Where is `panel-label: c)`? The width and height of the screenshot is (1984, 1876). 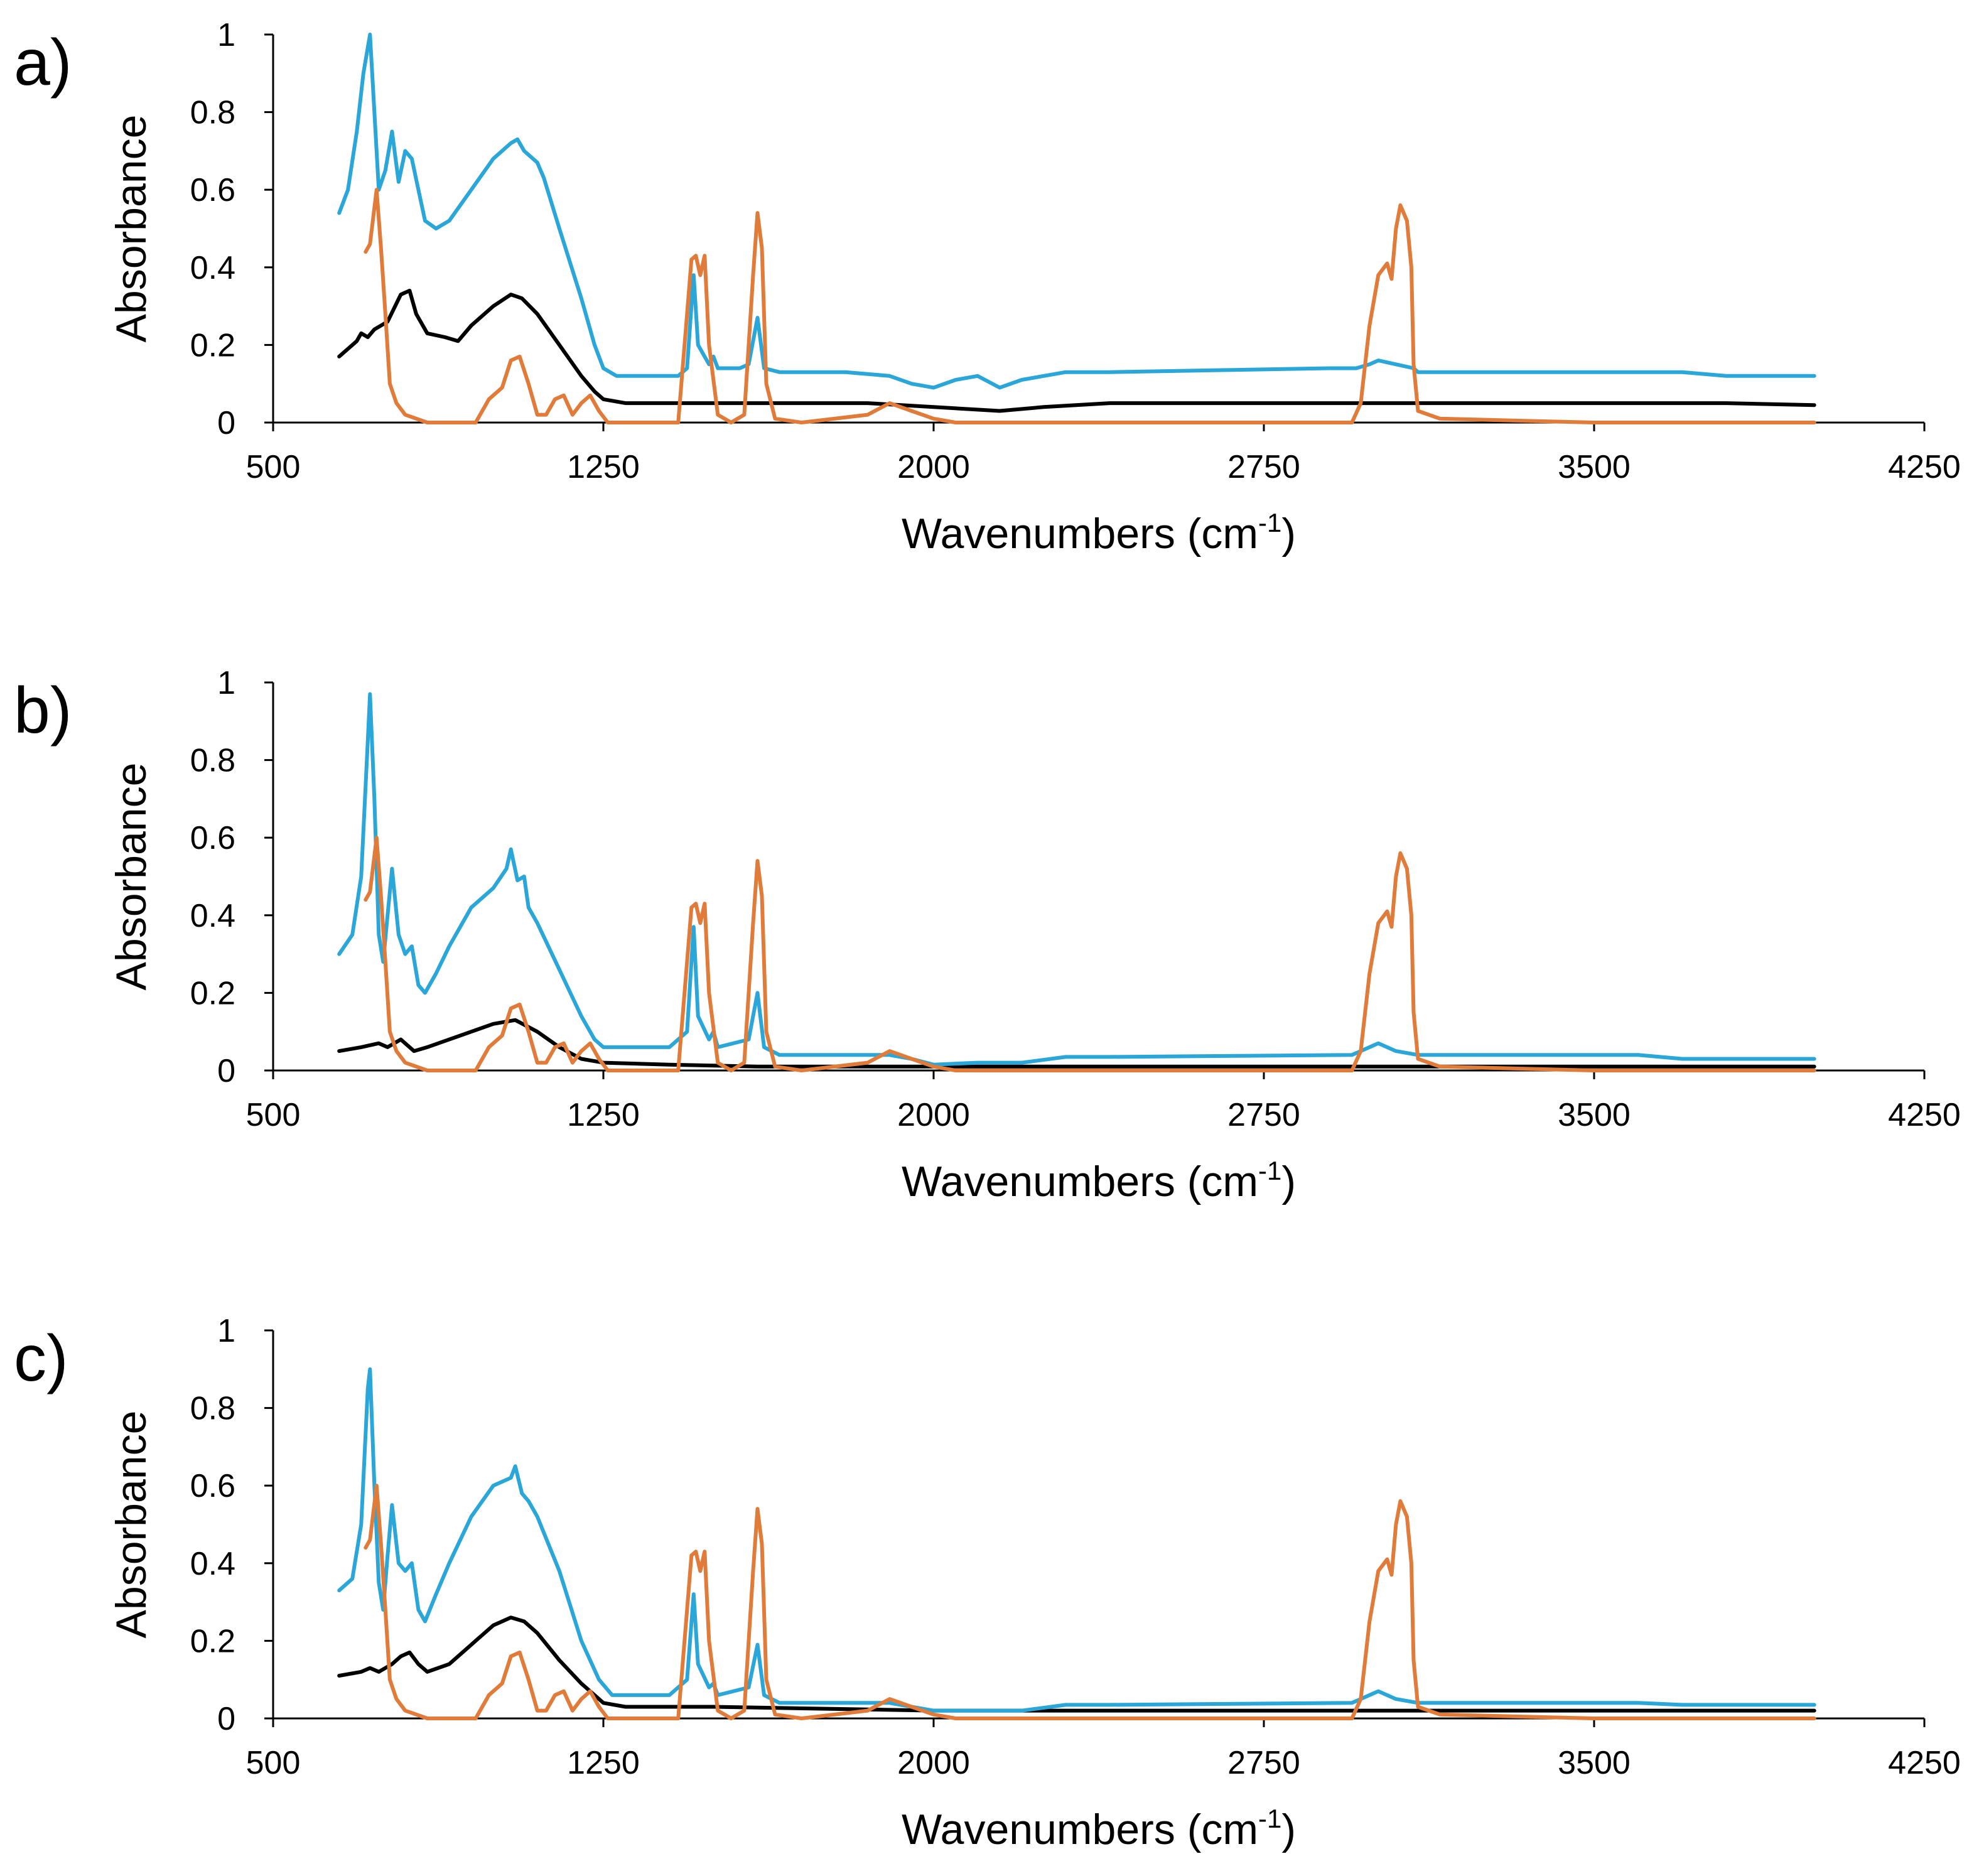
panel-label: c) is located at coordinates (41, 1358).